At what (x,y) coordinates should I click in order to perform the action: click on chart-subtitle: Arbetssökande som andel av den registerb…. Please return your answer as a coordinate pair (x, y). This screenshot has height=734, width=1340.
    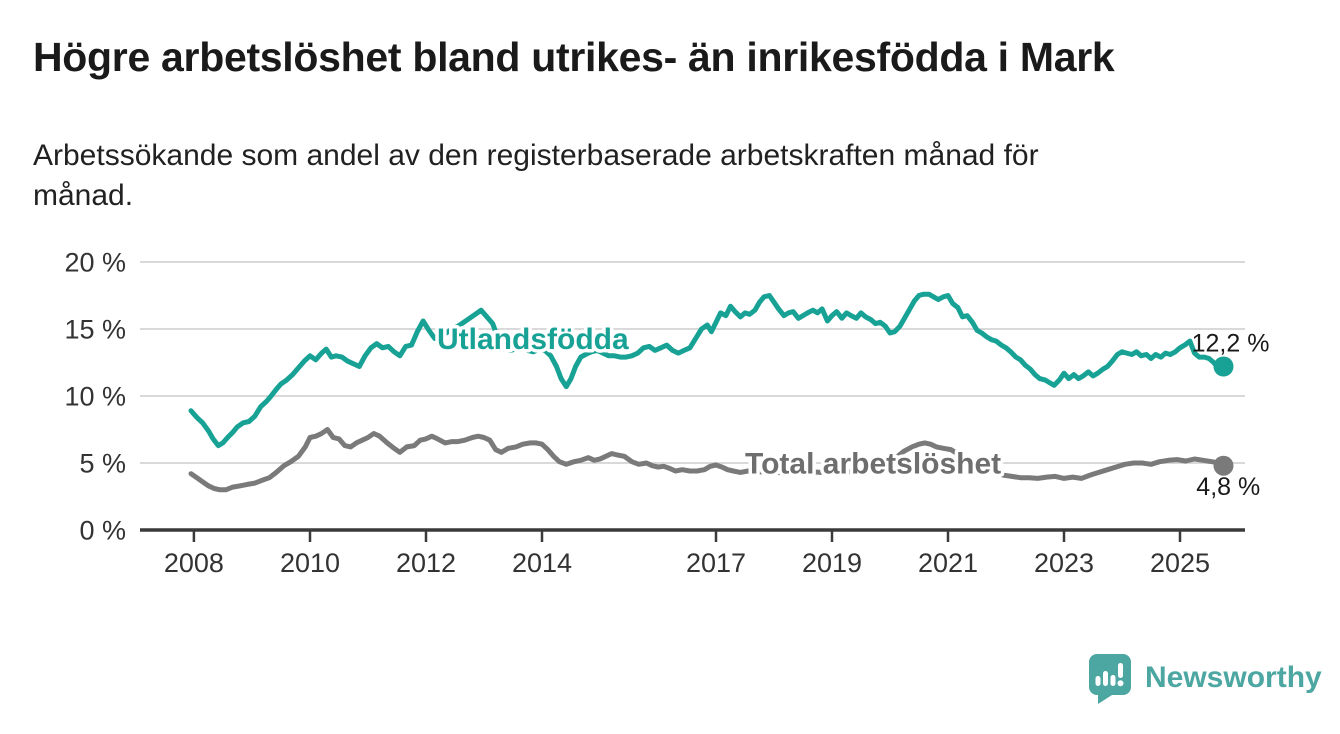
    Looking at the image, I should click on (653, 176).